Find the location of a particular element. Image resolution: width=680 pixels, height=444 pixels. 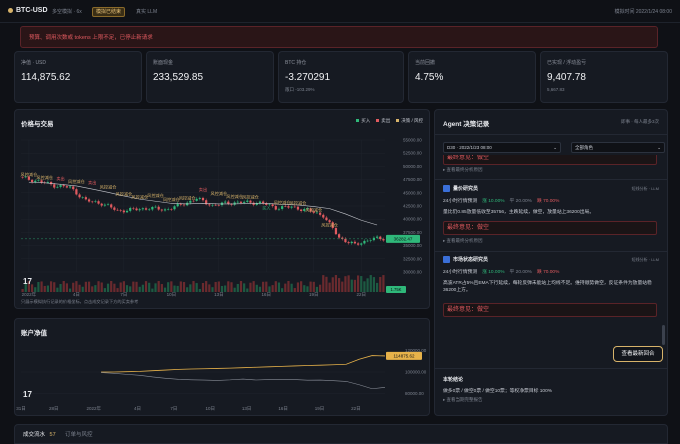

date-filter-select: D30 · 2022/1/23 08:00 ⌄ is located at coordinates (502, 147).